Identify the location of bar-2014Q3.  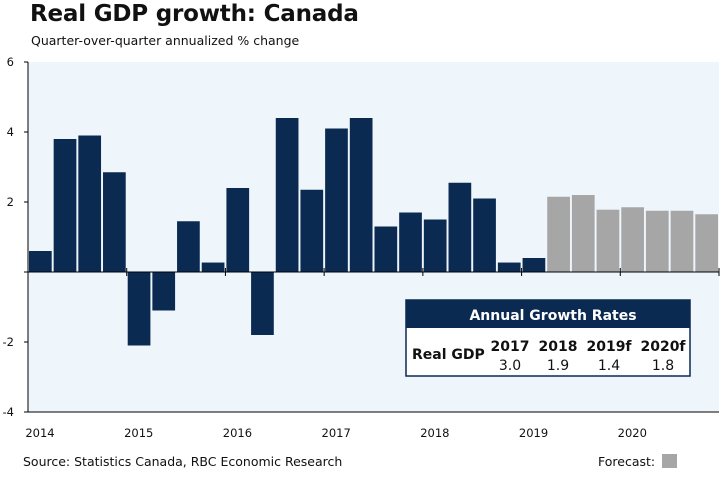
(90, 203).